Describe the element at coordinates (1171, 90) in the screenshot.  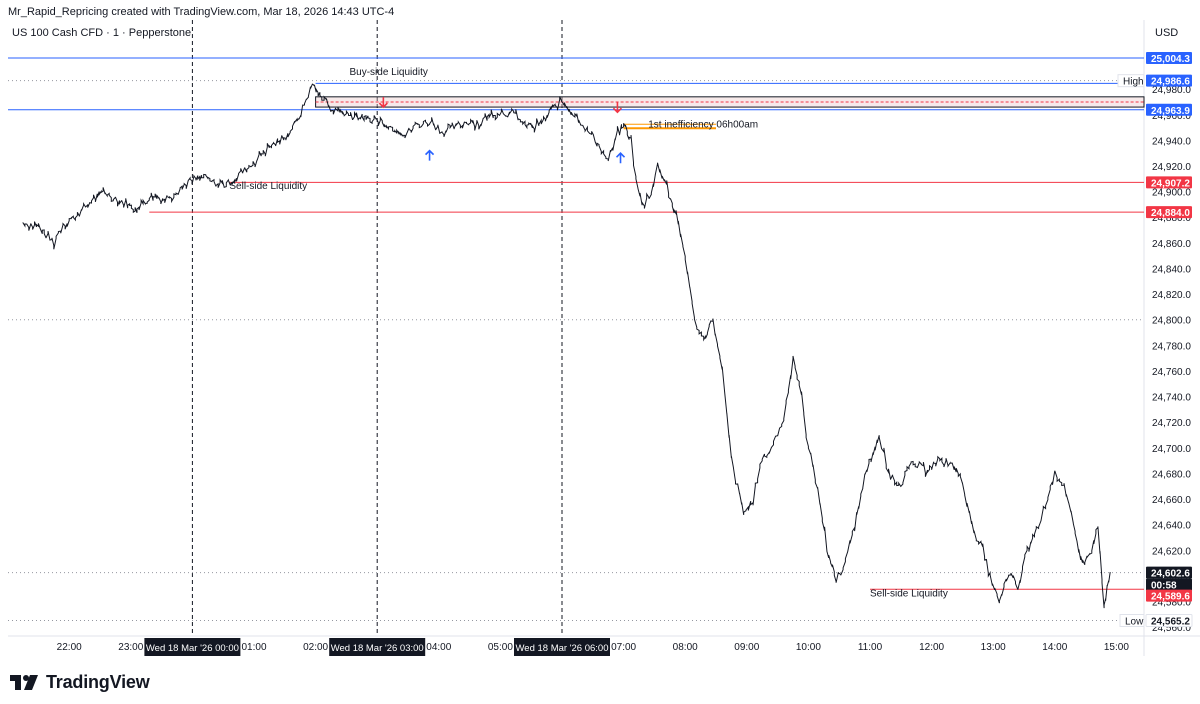
I see `y-tick-label: 24,980.0` at that location.